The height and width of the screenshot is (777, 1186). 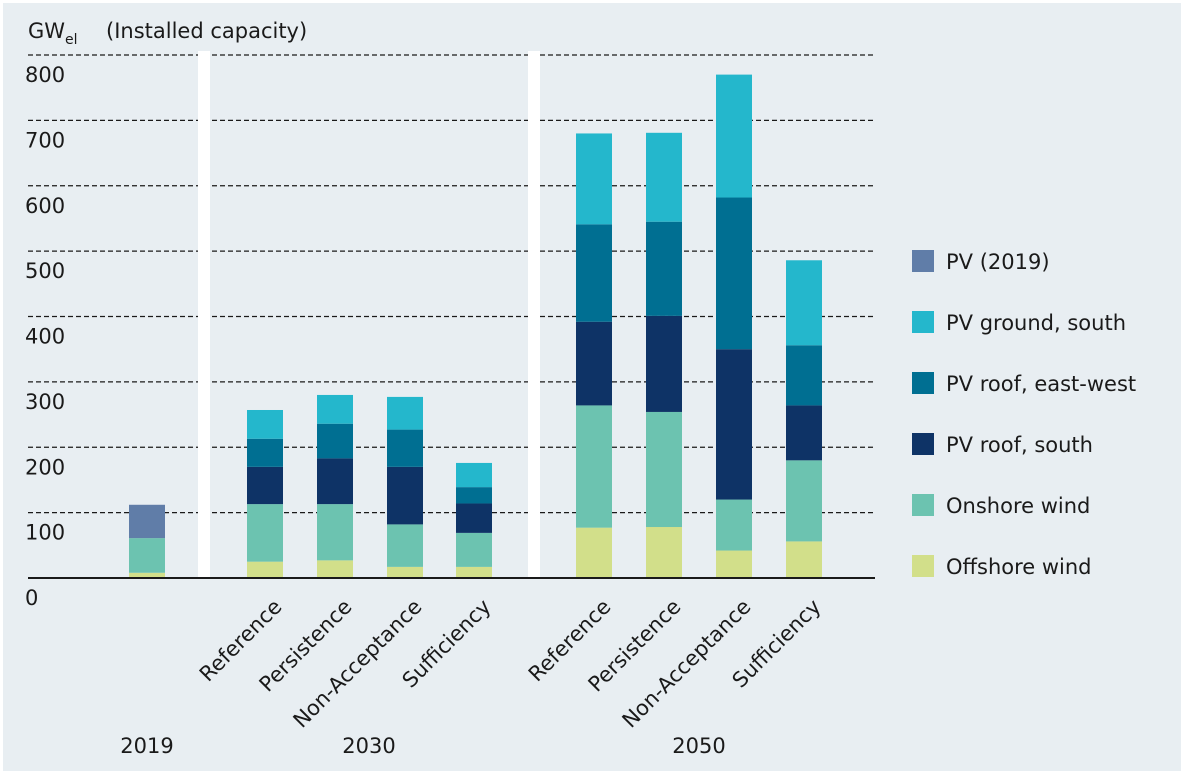 What do you see at coordinates (698, 746) in the screenshot?
I see `group-label-2050: 2050` at bounding box center [698, 746].